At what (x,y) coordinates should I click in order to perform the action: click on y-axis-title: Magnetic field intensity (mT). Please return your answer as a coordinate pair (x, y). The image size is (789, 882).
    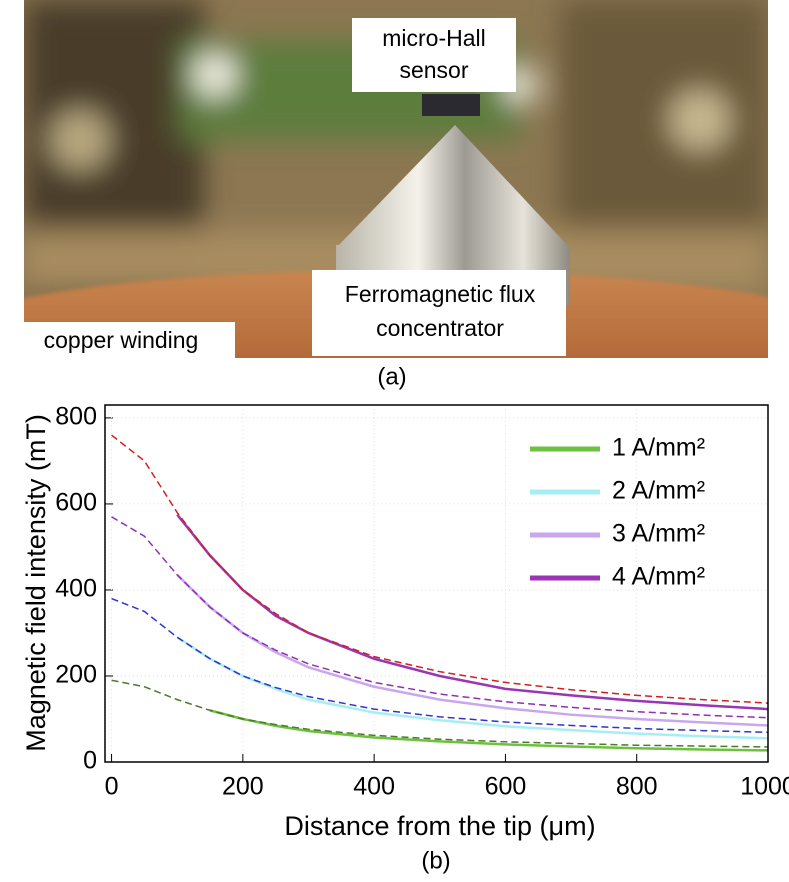
    Looking at the image, I should click on (36, 583).